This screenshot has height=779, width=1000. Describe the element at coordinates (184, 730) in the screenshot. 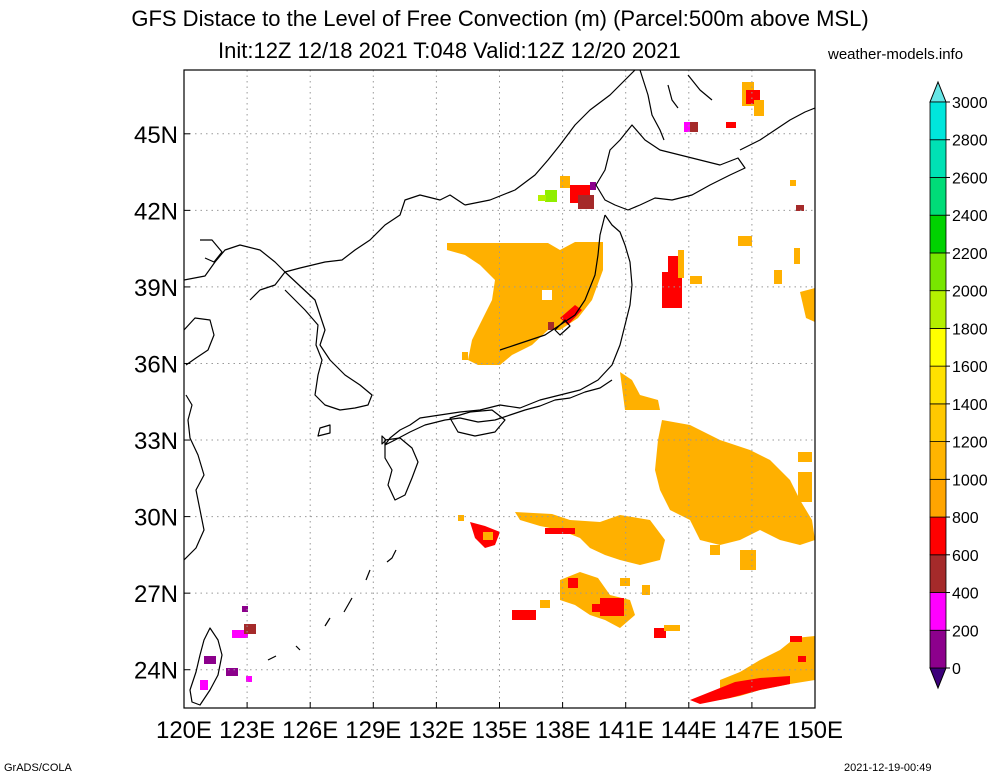

I see `lon-tick-label: 120E` at that location.